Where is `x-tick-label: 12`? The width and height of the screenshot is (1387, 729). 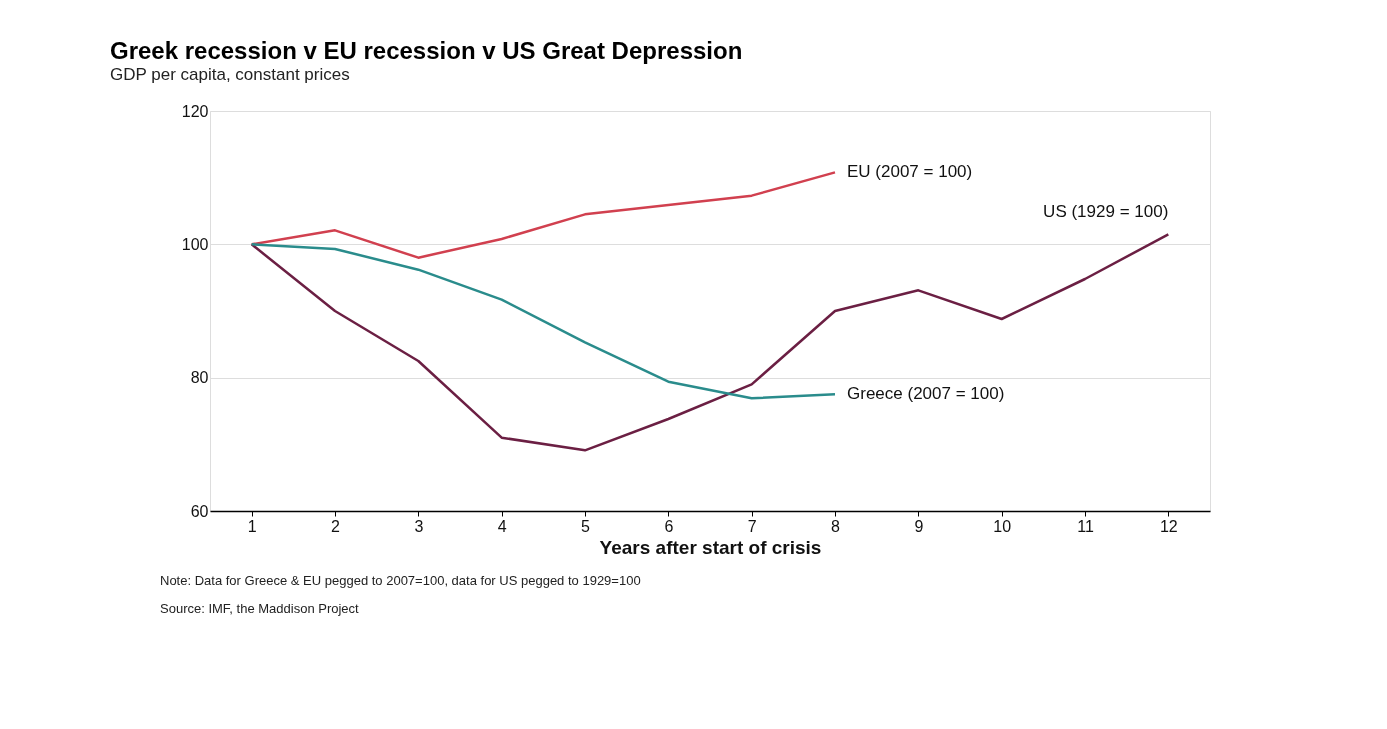 x-tick-label: 12 is located at coordinates (1168, 526).